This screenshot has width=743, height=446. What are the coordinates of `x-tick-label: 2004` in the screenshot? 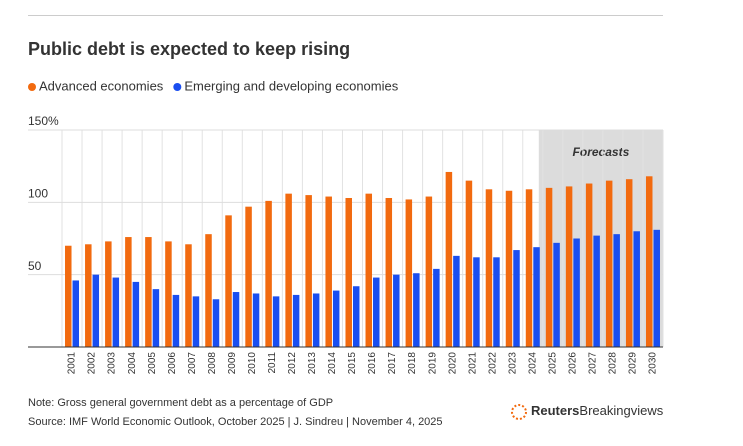 It's located at (132, 363).